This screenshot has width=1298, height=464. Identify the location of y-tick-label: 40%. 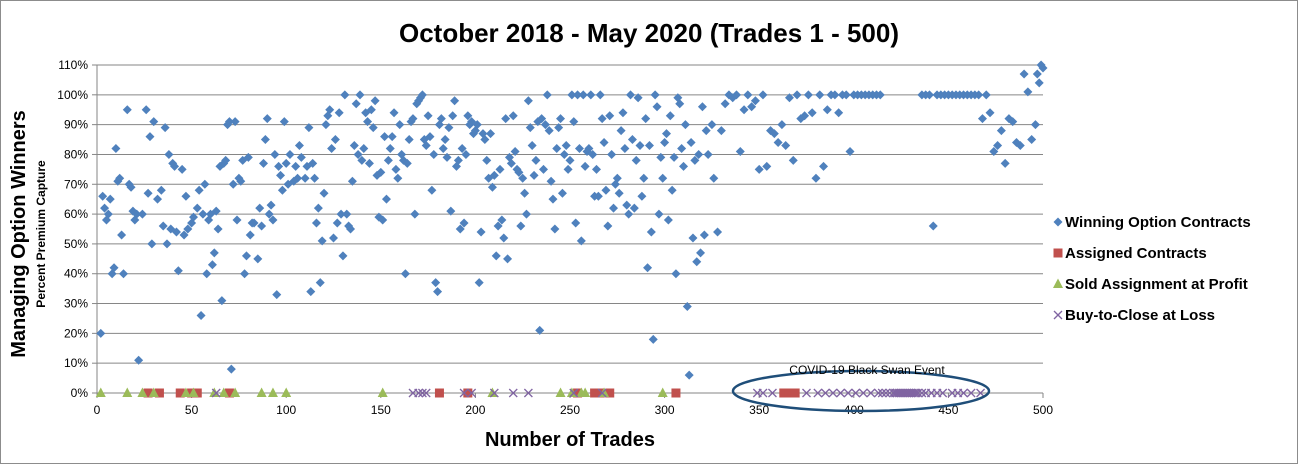
(76, 274).